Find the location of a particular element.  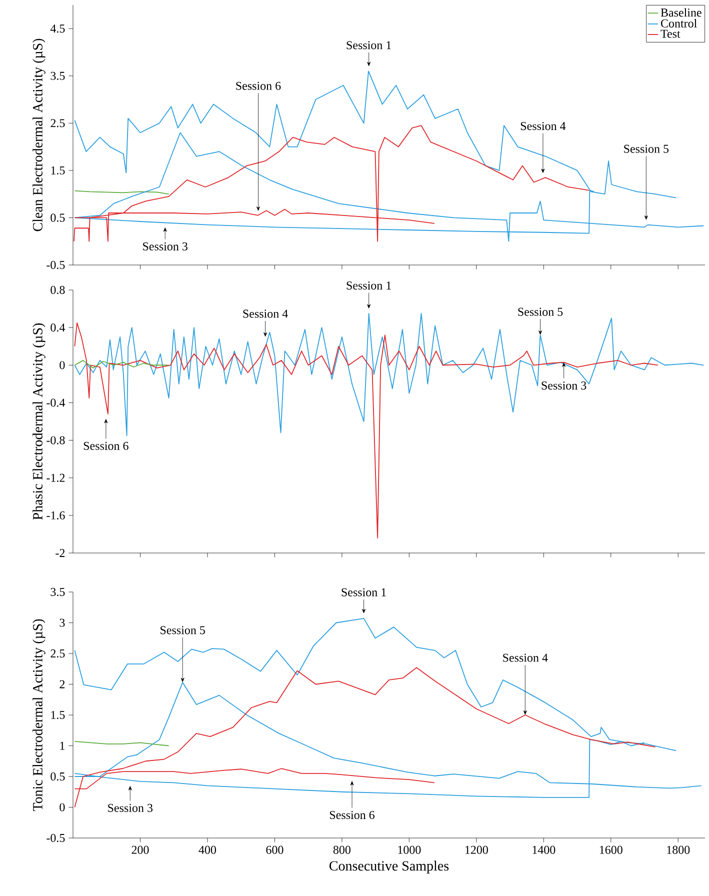

x-tick-label: 400 is located at coordinates (207, 850).